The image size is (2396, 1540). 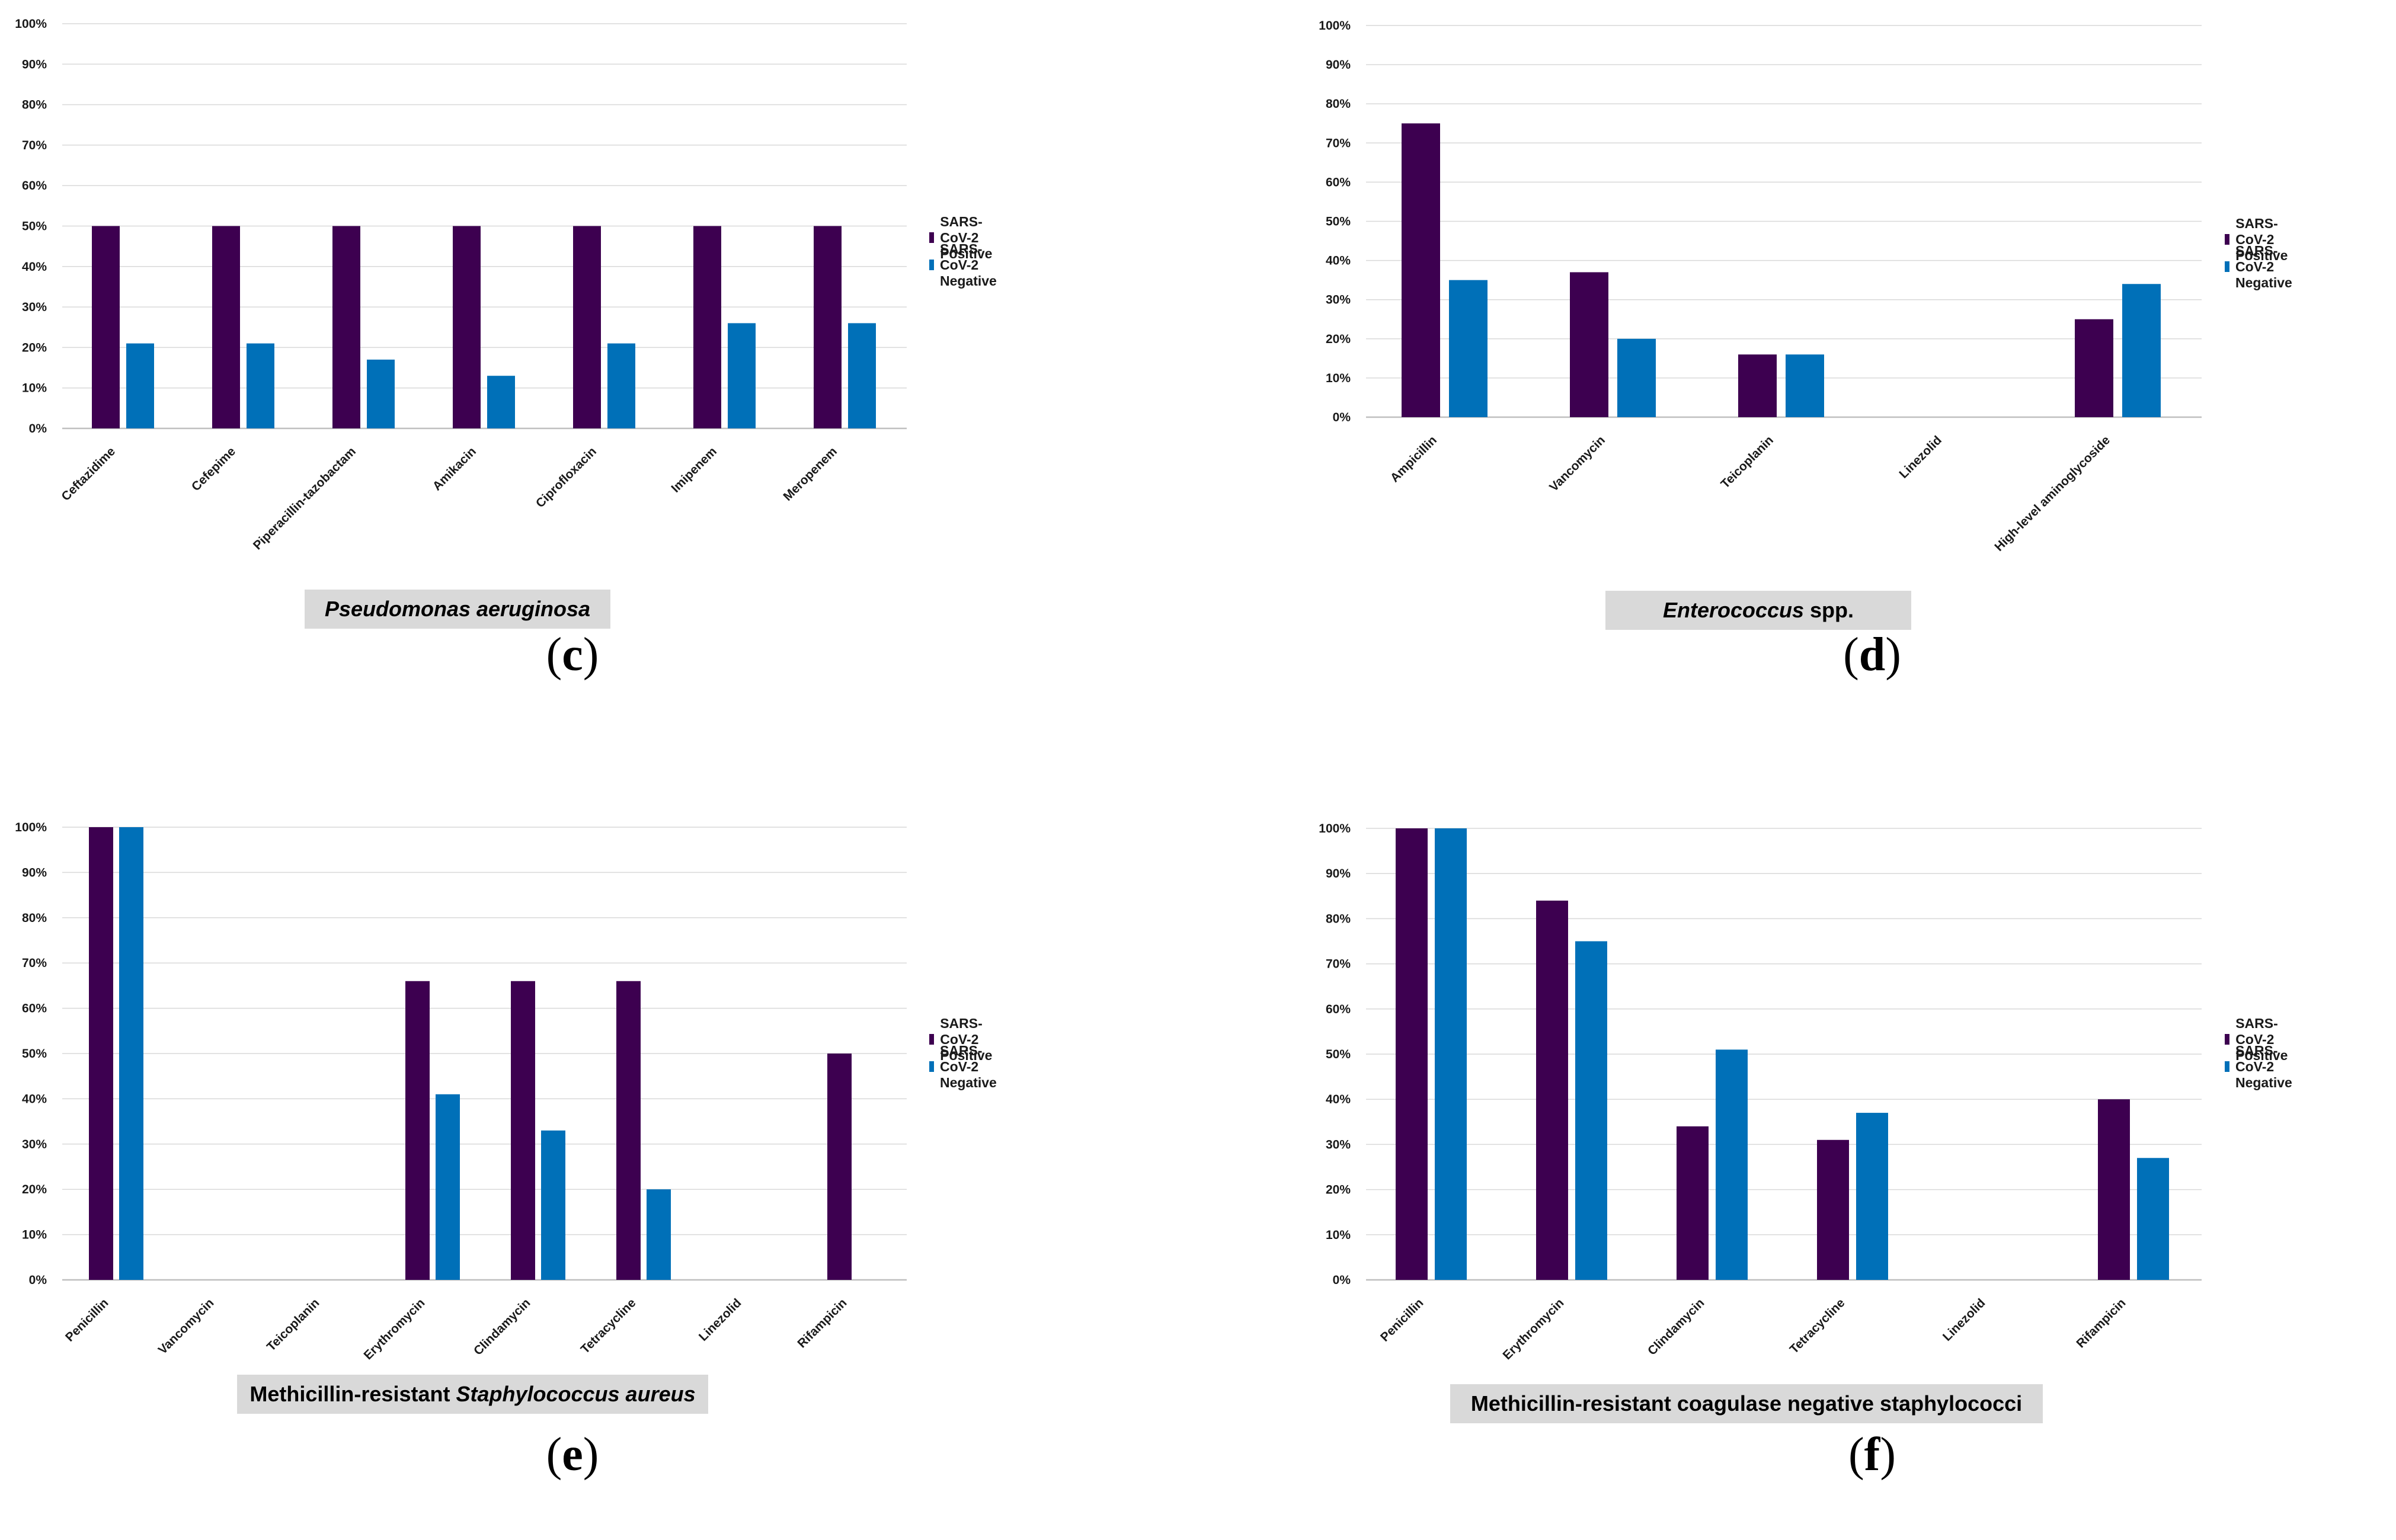 What do you see at coordinates (1817, 1326) in the screenshot?
I see `x-category-label: Tetracycline` at bounding box center [1817, 1326].